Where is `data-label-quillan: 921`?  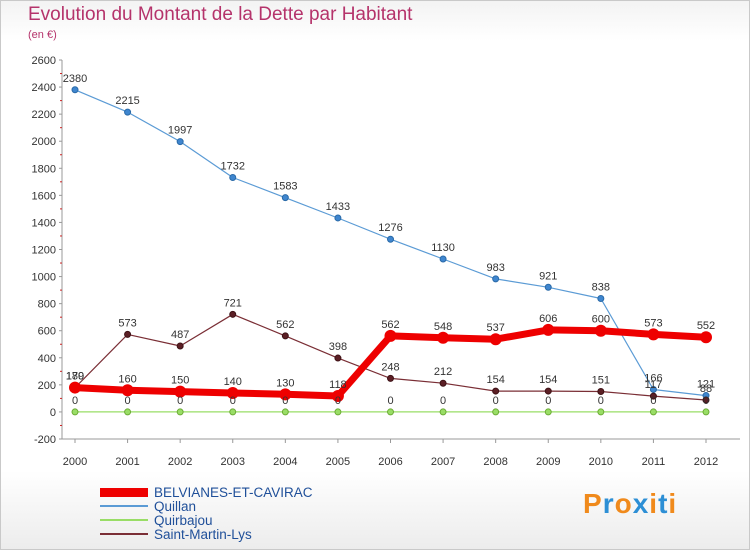 data-label-quillan: 921 is located at coordinates (548, 276).